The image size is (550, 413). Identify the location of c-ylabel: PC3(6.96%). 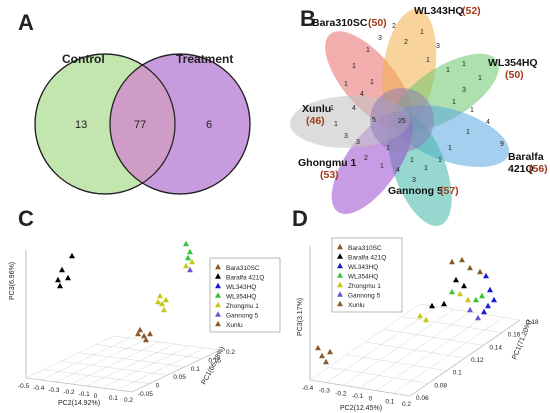
(12, 281).